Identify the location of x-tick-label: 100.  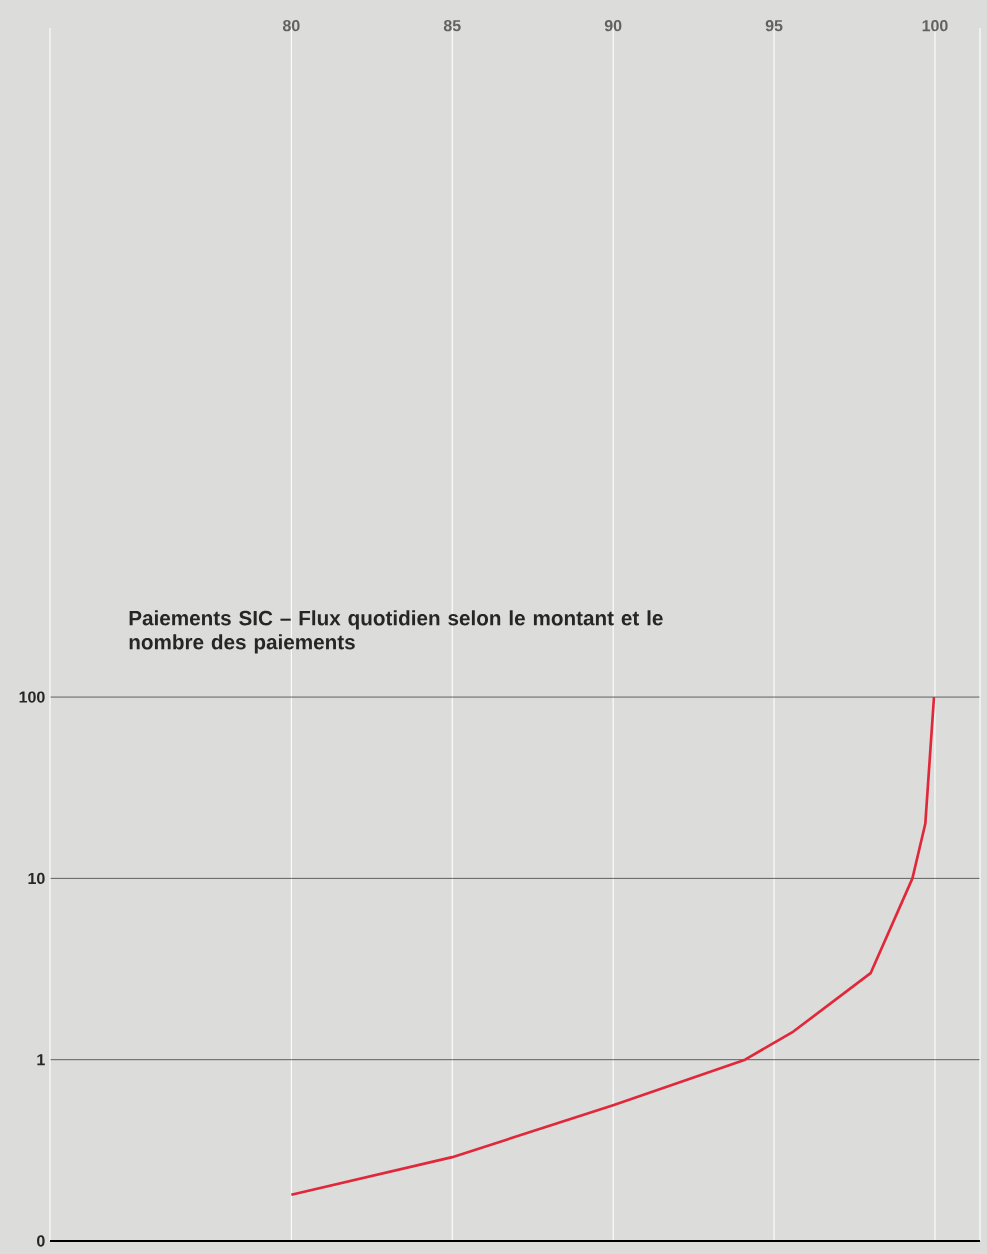
(935, 25).